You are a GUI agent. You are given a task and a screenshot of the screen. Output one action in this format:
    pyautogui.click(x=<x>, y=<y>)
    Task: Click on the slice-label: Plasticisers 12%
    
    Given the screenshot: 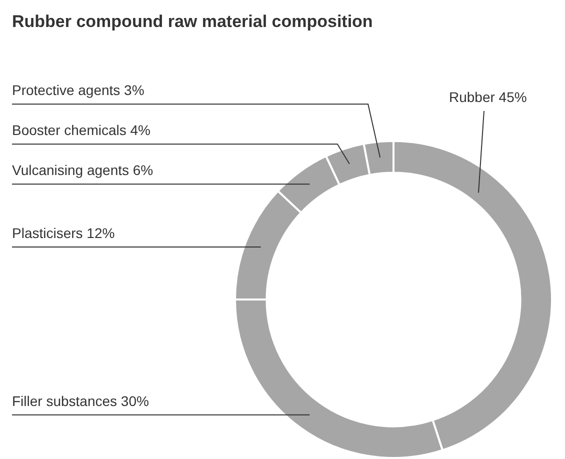 What is the action you would take?
    pyautogui.click(x=63, y=232)
    